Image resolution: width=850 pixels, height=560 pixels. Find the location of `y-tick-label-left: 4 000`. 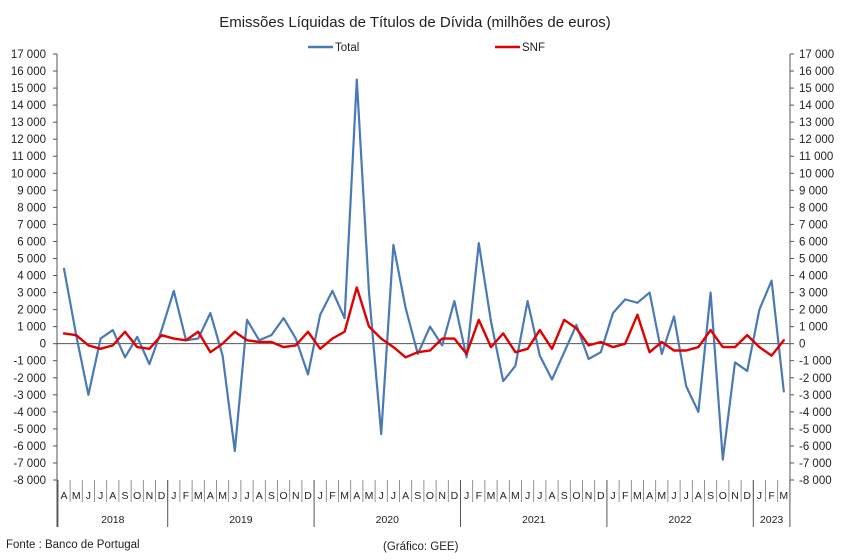

y-tick-label-left: 4 000 is located at coordinates (31, 277).